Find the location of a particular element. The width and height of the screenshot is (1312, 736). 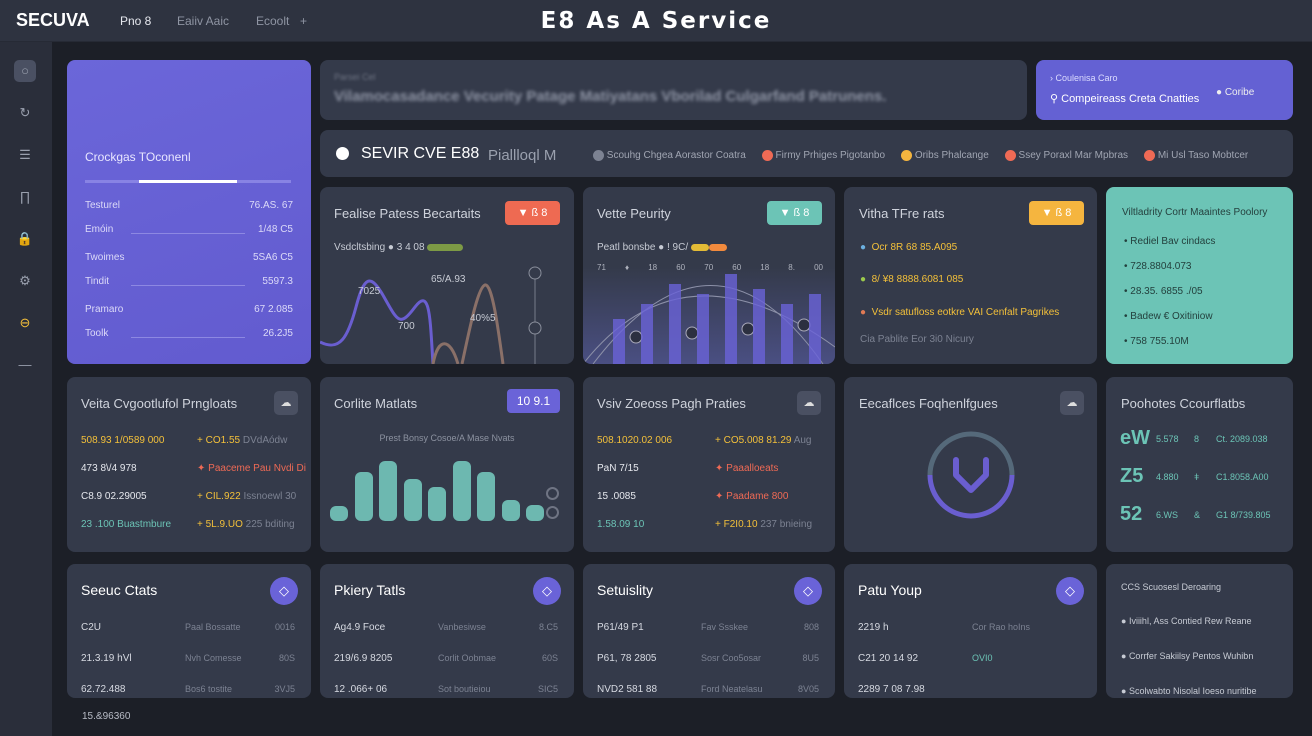

metric-change: + F2I0.10 237 bnieing is located at coordinates (763, 524).